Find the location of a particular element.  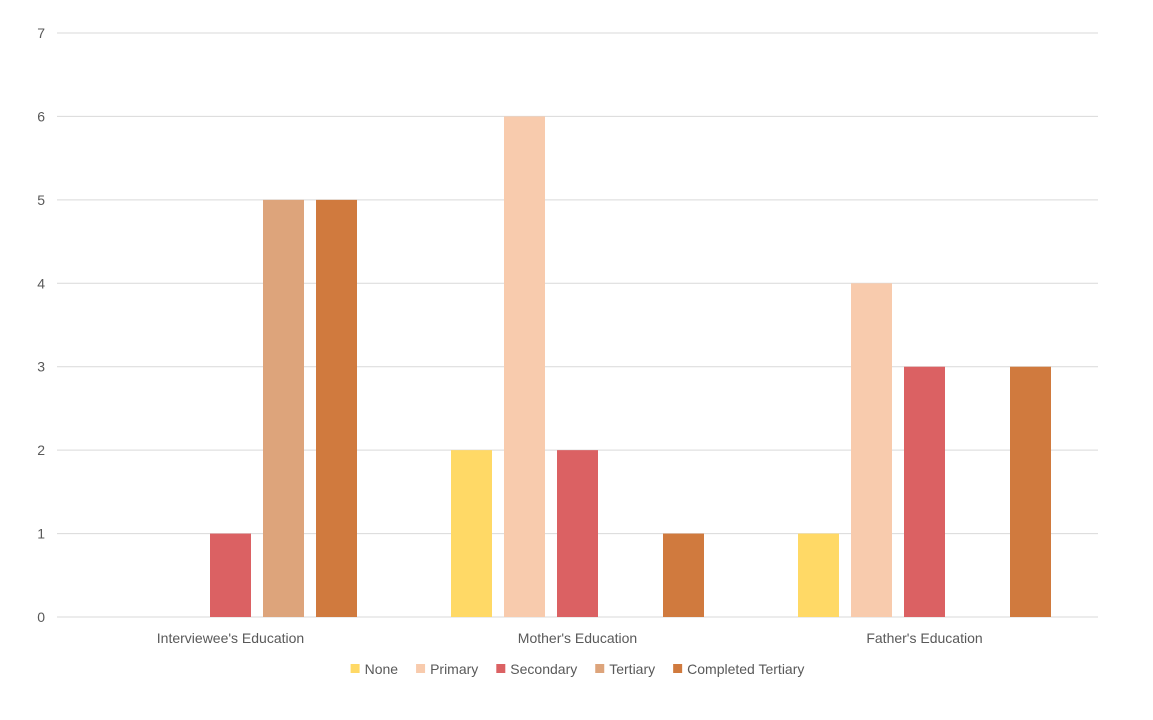

y-tick-label: 5 is located at coordinates (41, 200).